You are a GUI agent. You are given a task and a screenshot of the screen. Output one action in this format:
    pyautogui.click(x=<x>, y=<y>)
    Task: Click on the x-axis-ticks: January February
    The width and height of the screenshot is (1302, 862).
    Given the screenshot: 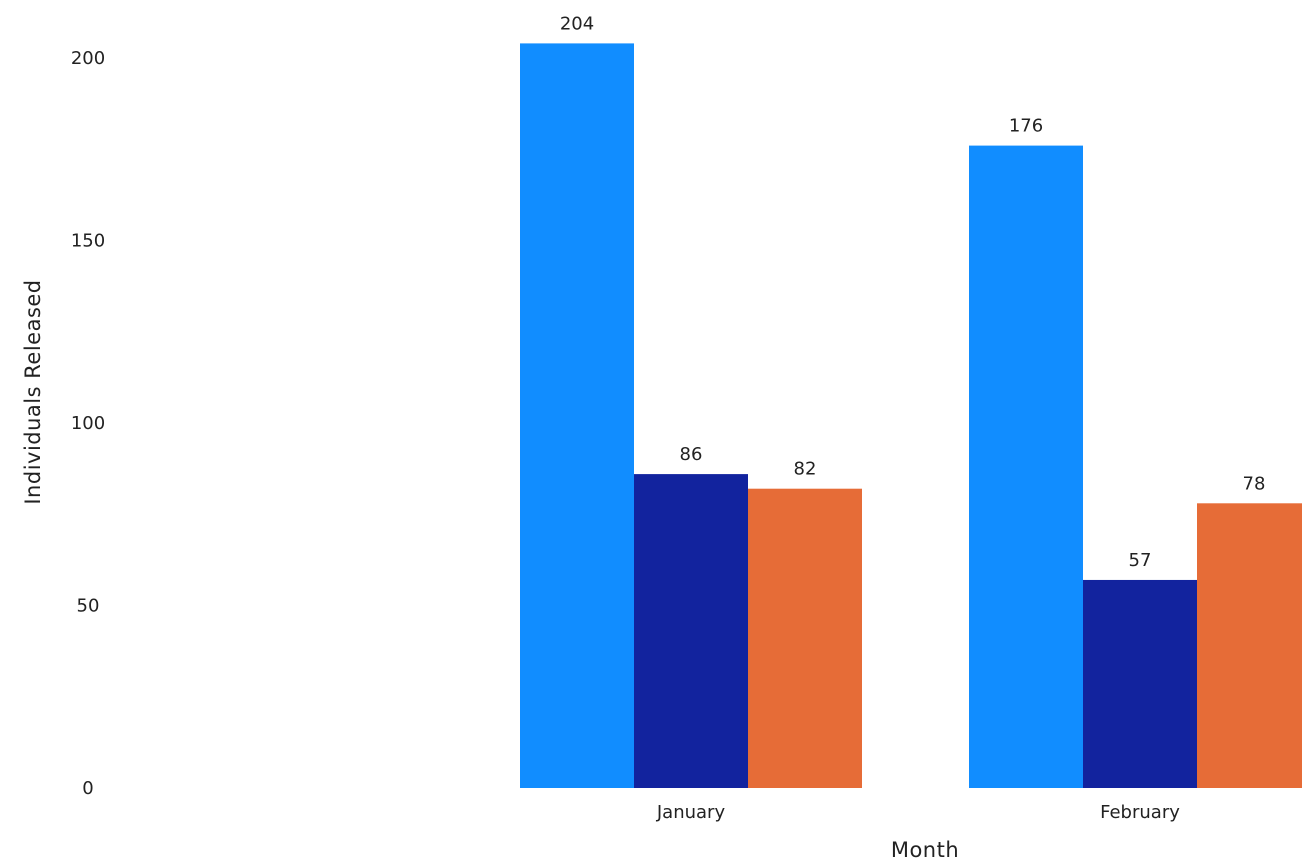 What is the action you would take?
    pyautogui.click(x=918, y=812)
    